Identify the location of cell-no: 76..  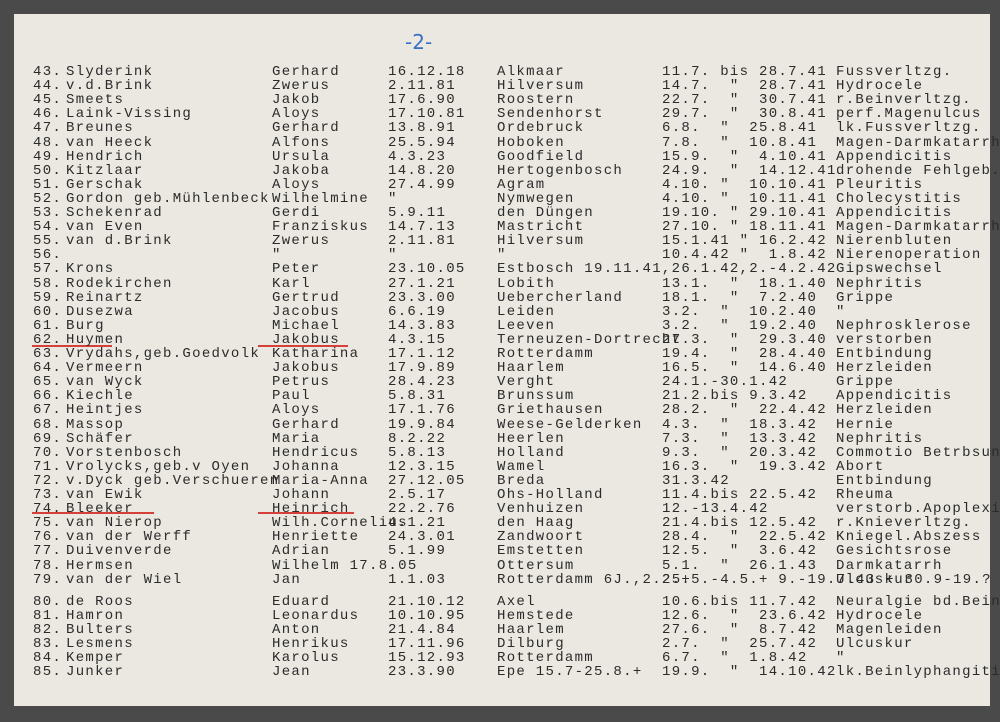
(48, 537).